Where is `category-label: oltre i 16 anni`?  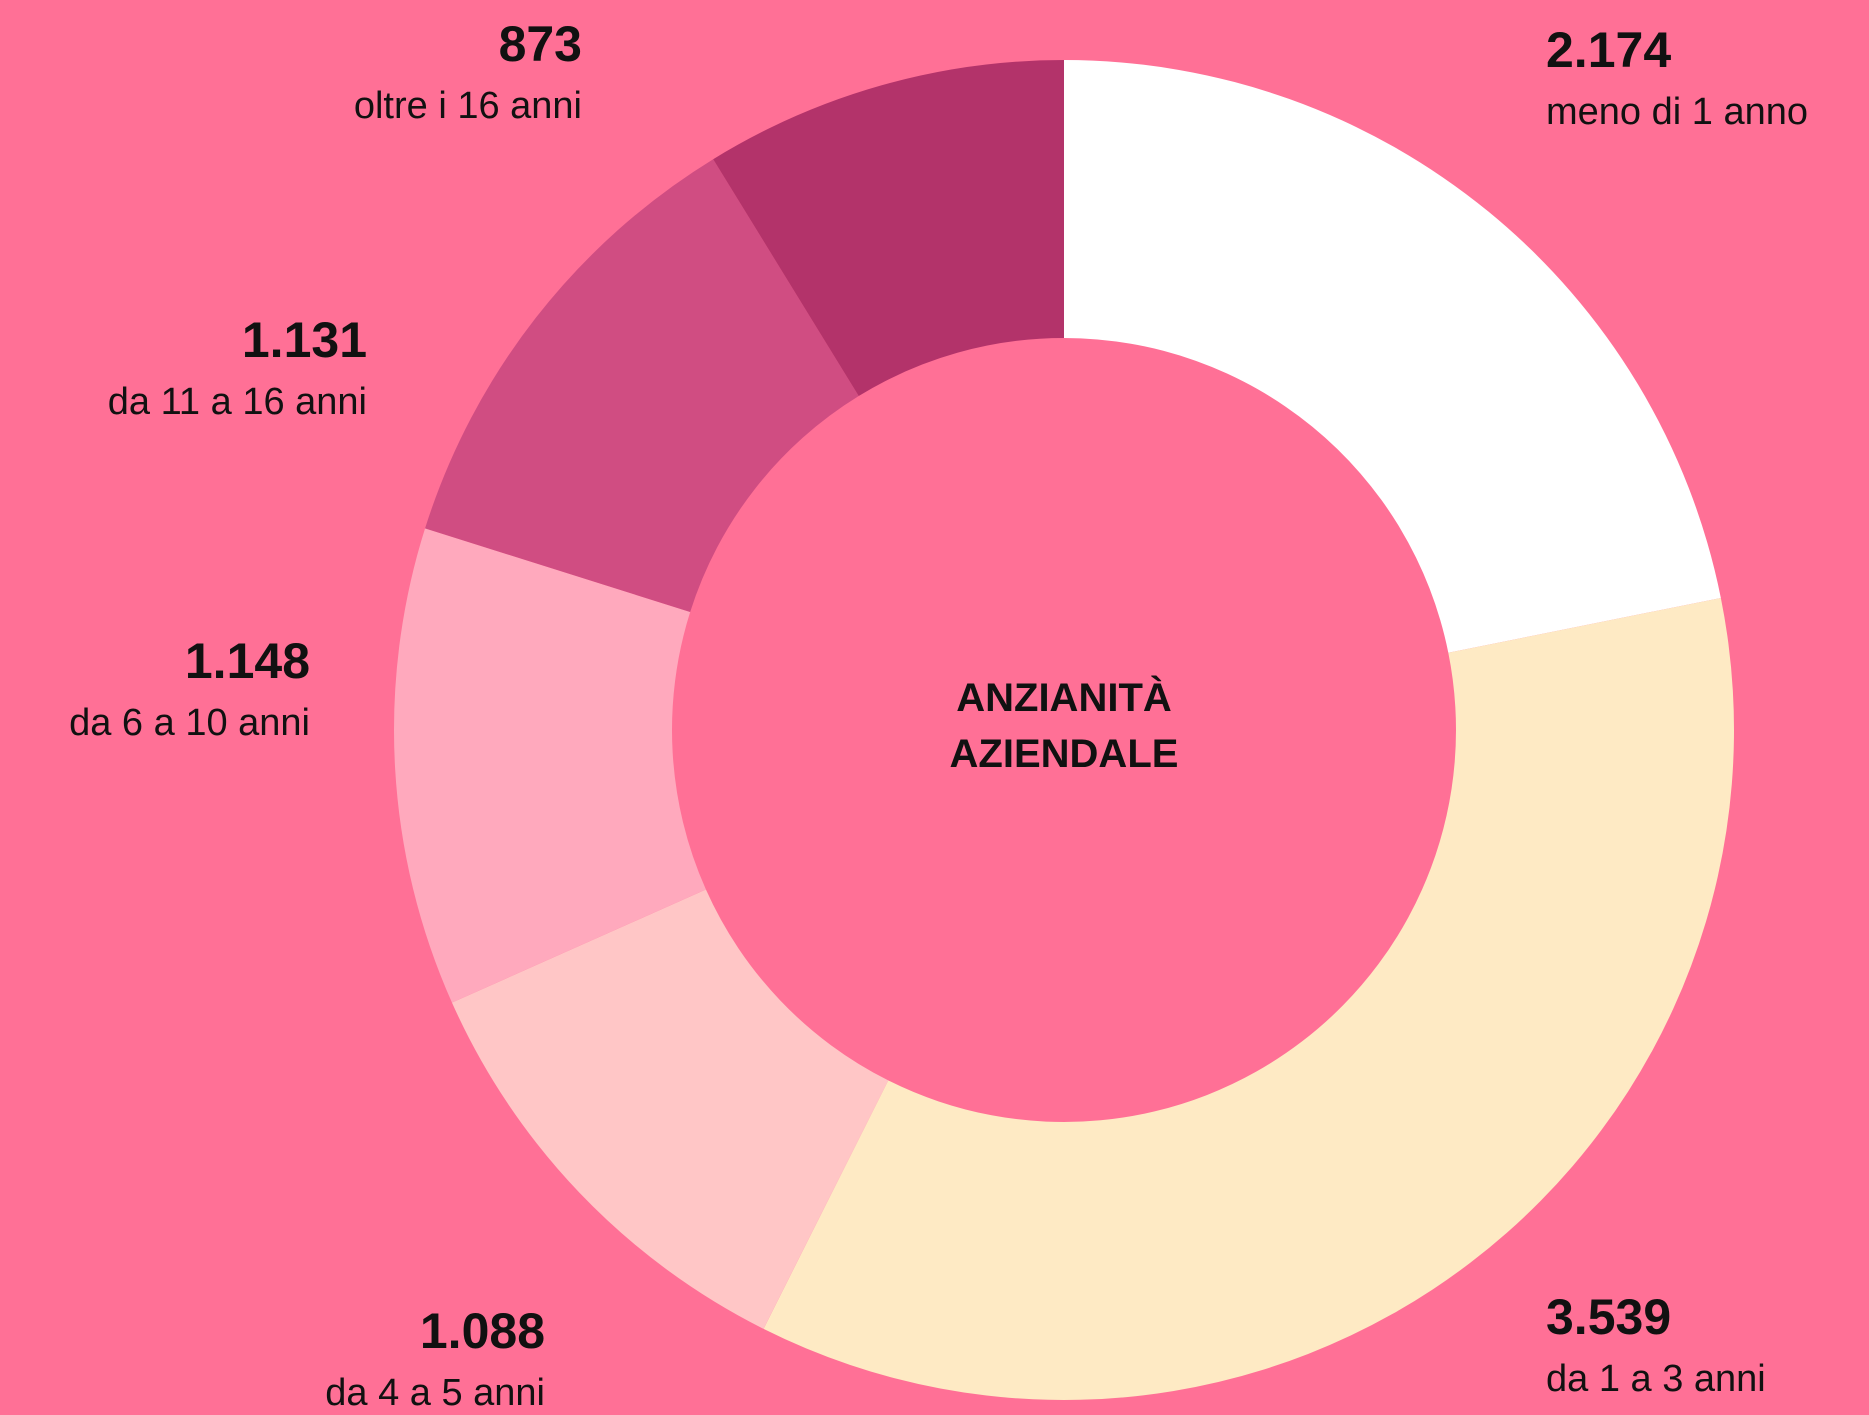
category-label: oltre i 16 anni is located at coordinates (468, 106).